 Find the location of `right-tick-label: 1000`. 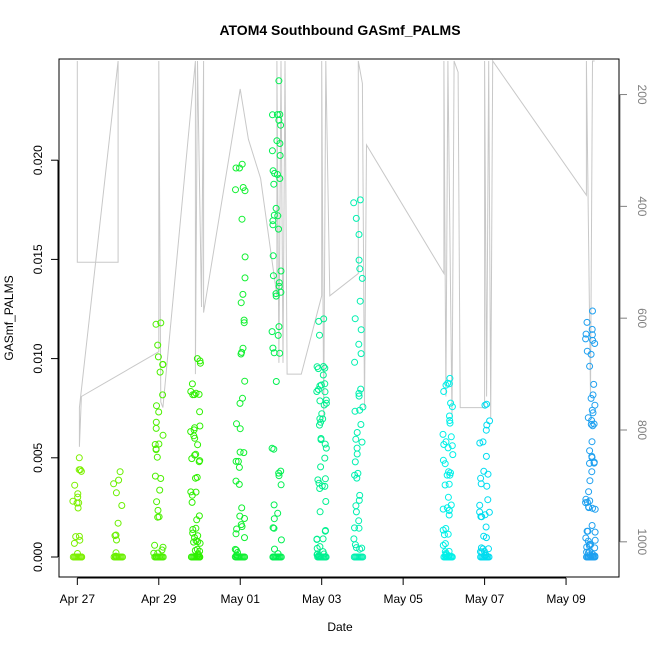

right-tick-label: 1000 is located at coordinates (642, 541).